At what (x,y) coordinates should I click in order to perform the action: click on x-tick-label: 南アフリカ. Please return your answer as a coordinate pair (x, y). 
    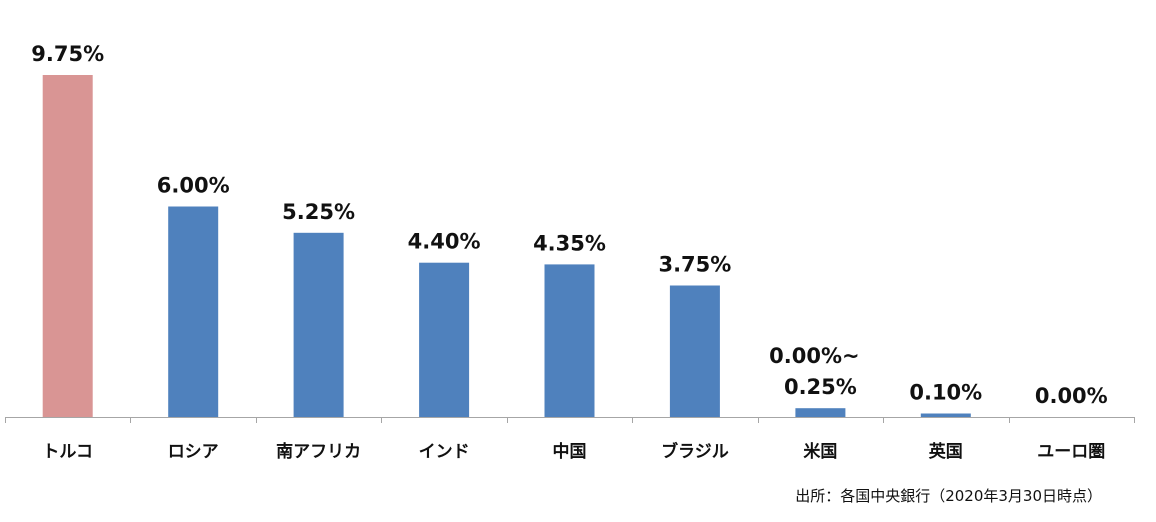
    Looking at the image, I should click on (318, 451).